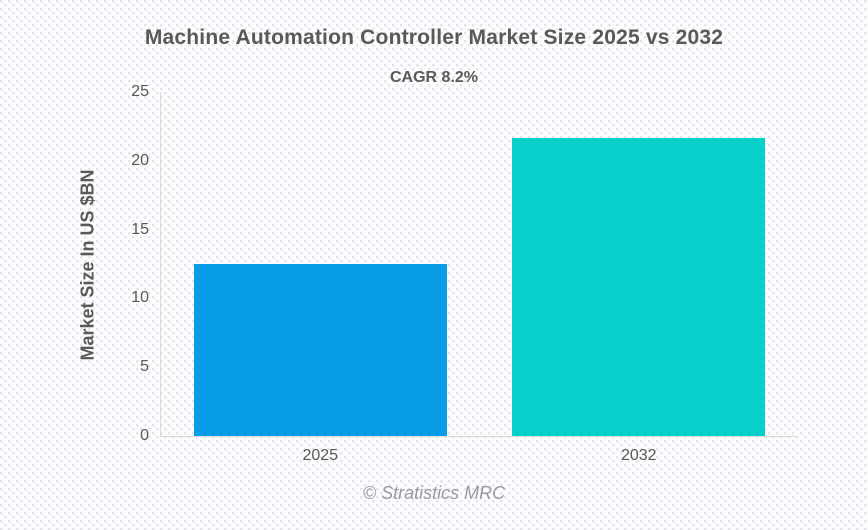  Describe the element at coordinates (87, 265) in the screenshot. I see `y-axis-title: Market Size In US $BN` at that location.